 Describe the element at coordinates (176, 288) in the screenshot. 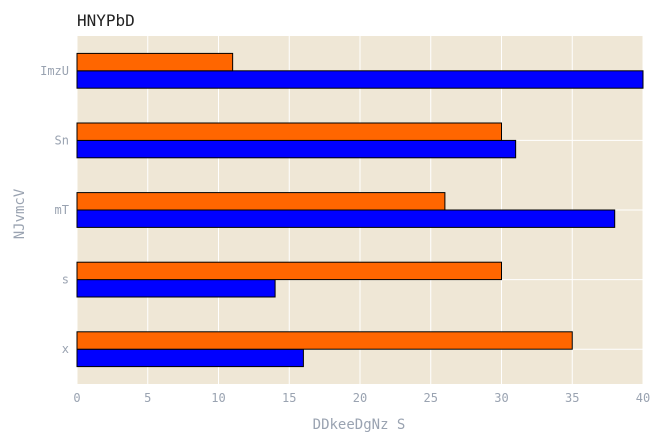

I see `bar-series-1-s` at that location.